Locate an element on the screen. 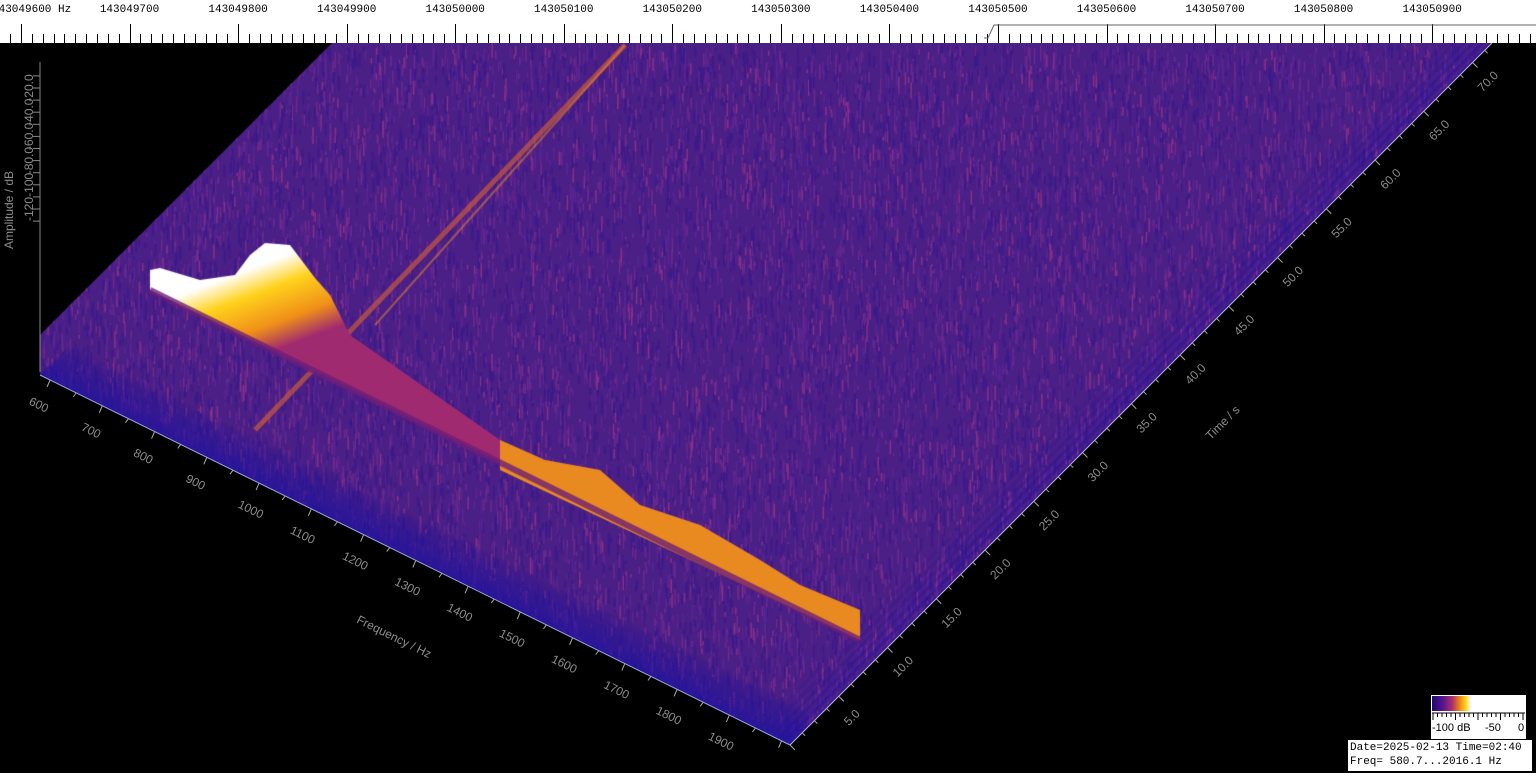 The height and width of the screenshot is (773, 1536). frequency-tick-label: 700 is located at coordinates (91, 431).